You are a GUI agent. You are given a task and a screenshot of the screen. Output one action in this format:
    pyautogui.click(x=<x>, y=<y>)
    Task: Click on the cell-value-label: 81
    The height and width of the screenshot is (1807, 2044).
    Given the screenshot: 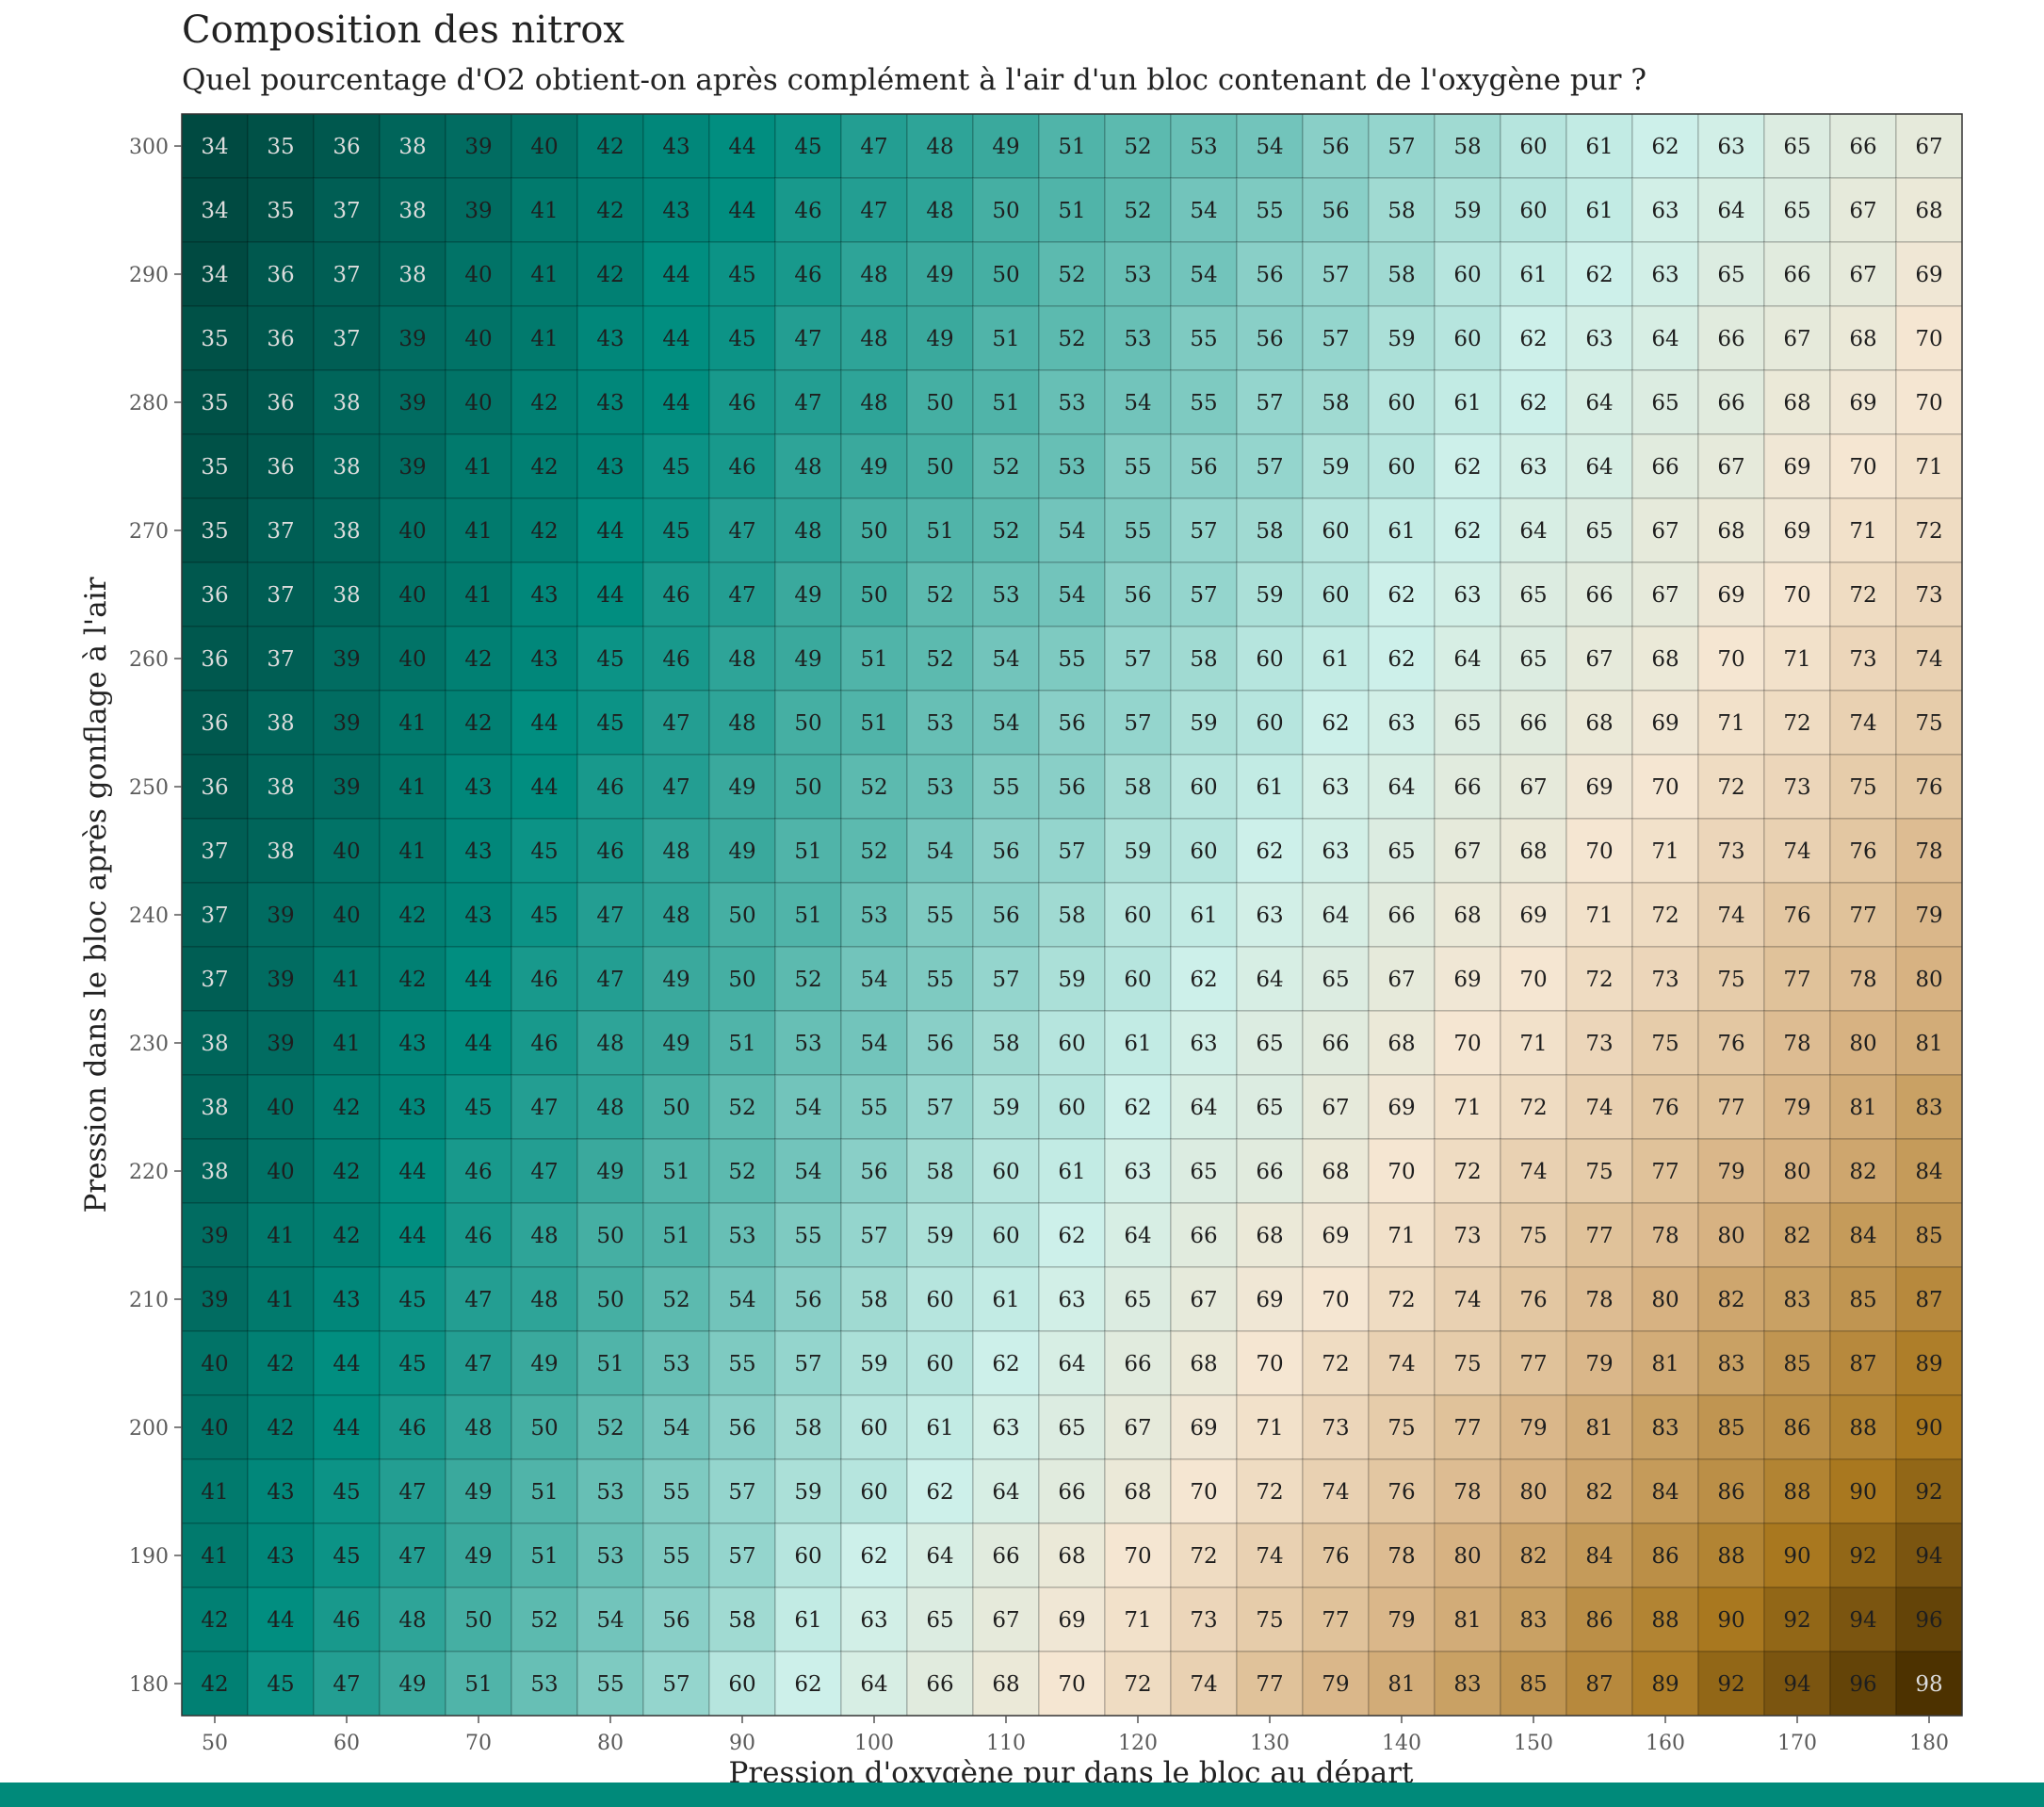 What is the action you would take?
    pyautogui.click(x=1665, y=1364)
    